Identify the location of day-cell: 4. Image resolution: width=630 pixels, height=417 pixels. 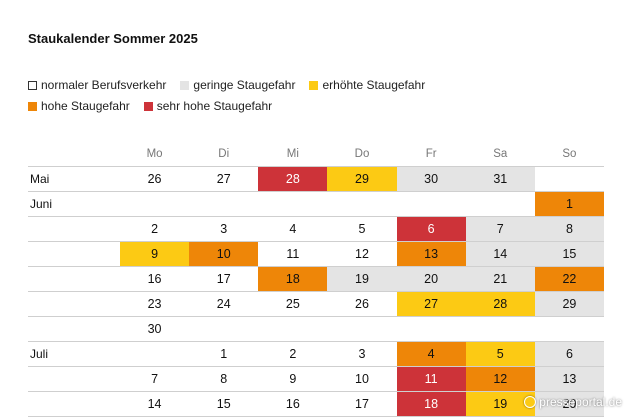
(431, 354).